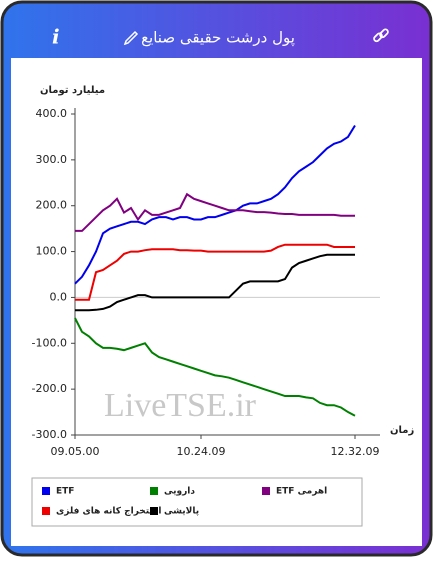 This screenshot has width=433, height=563. Describe the element at coordinates (301, 492) in the screenshot. I see `legend-label: ETF اهرمی` at that location.